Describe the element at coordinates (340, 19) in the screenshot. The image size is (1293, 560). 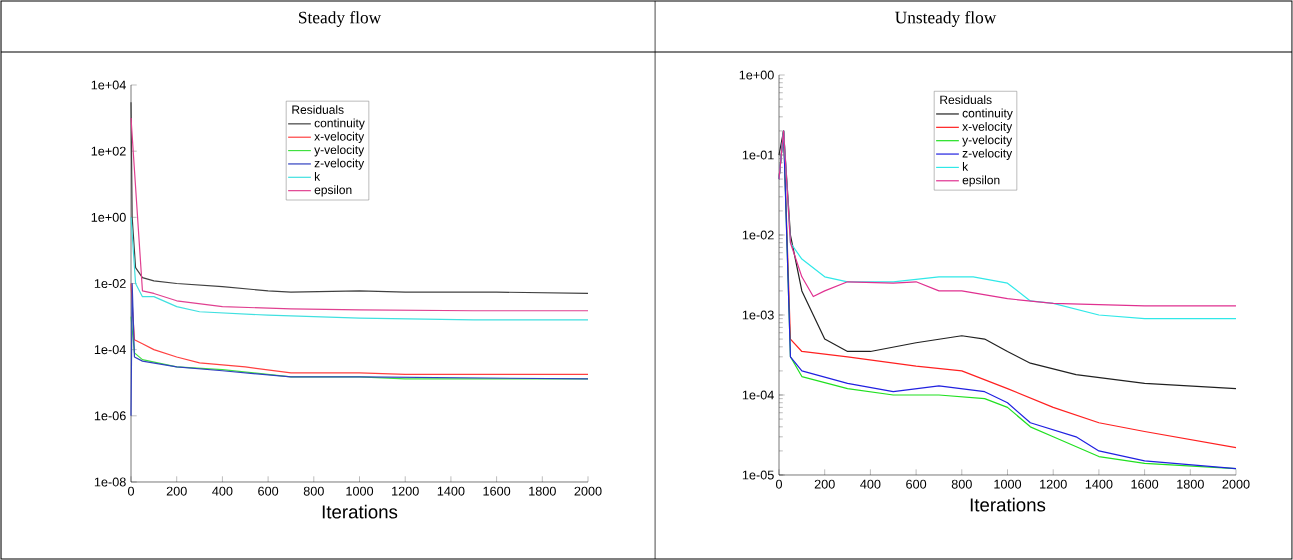
I see `chart-title: Steady flow` at that location.